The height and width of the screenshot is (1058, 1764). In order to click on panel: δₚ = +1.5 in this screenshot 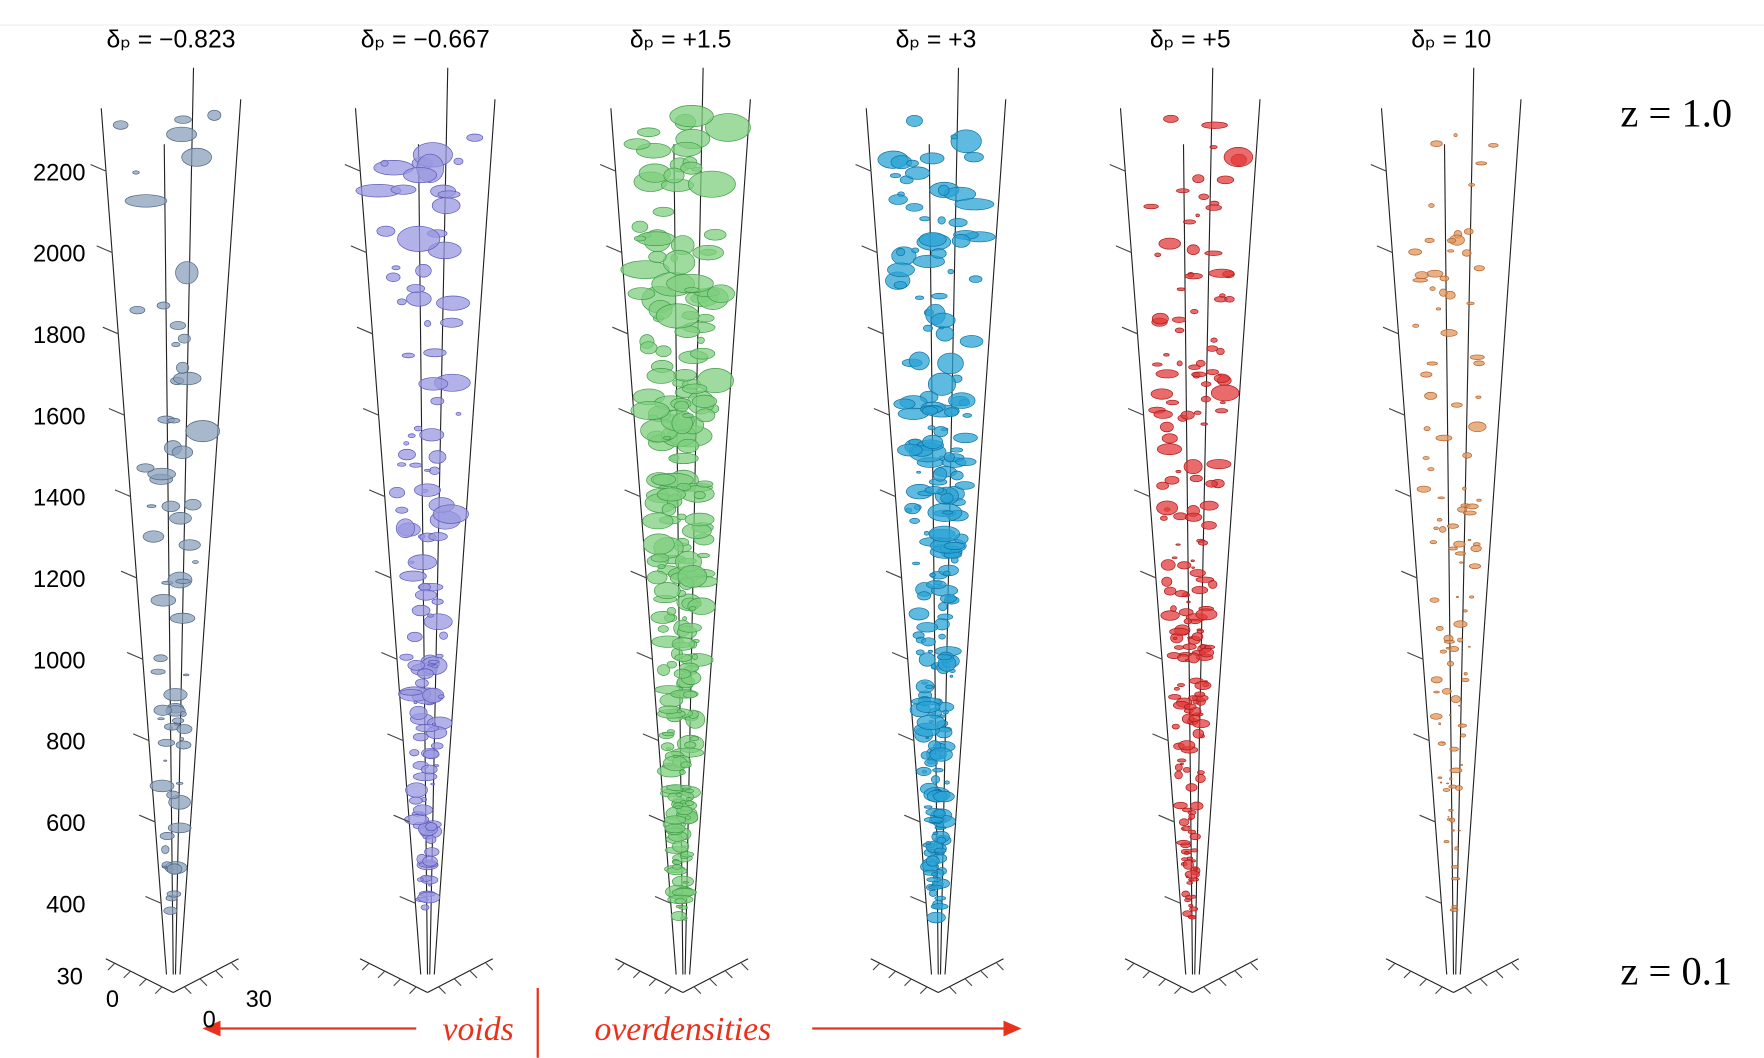, I will do `click(675, 511)`.